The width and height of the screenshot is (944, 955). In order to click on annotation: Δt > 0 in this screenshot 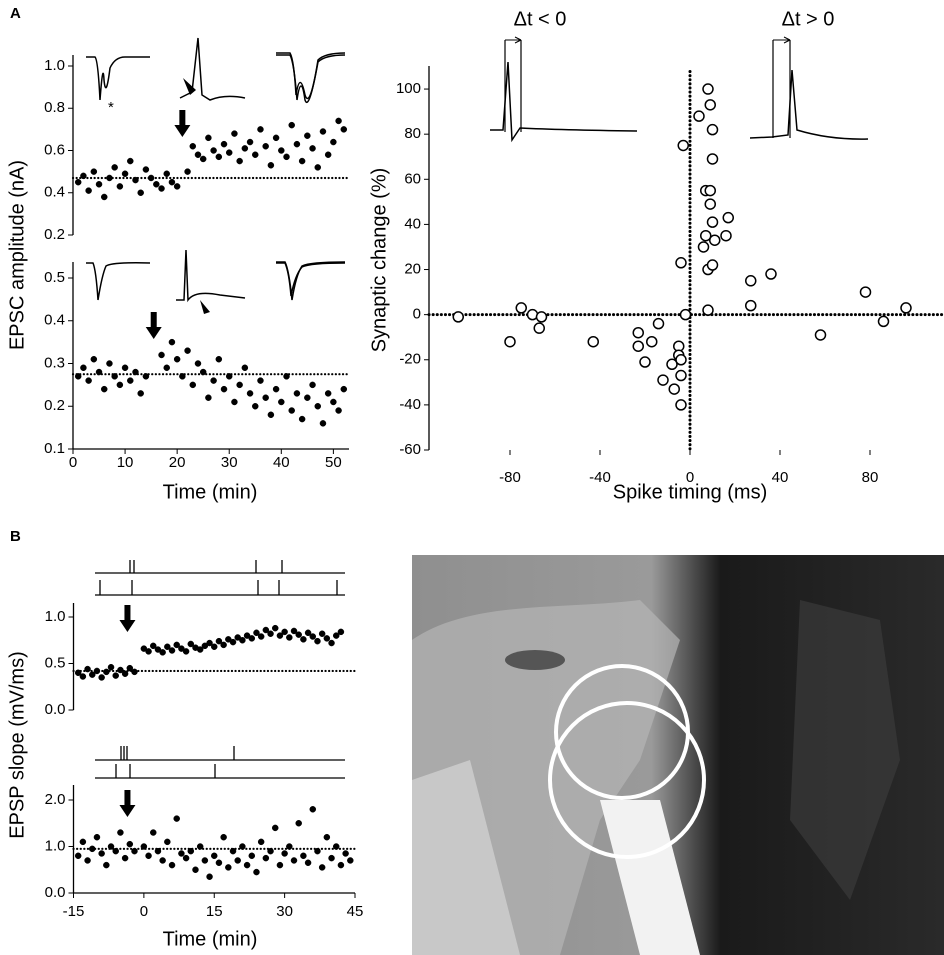, I will do `click(808, 19)`.